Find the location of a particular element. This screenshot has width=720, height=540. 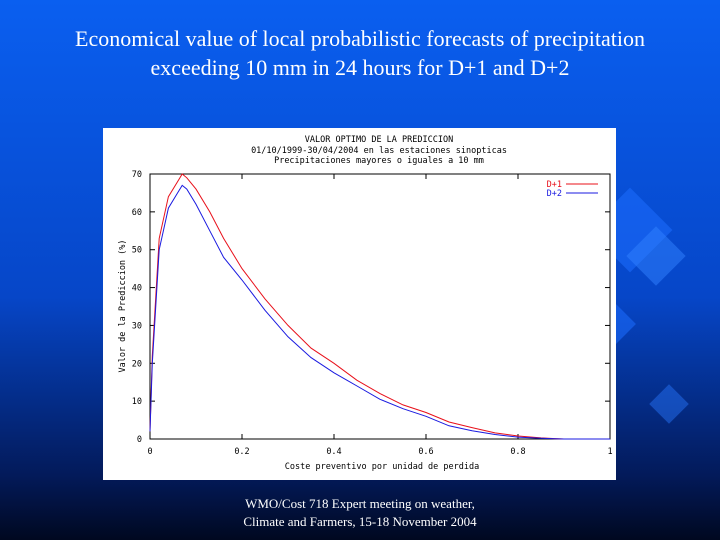

y-tick-label: 0 is located at coordinates (139, 440).